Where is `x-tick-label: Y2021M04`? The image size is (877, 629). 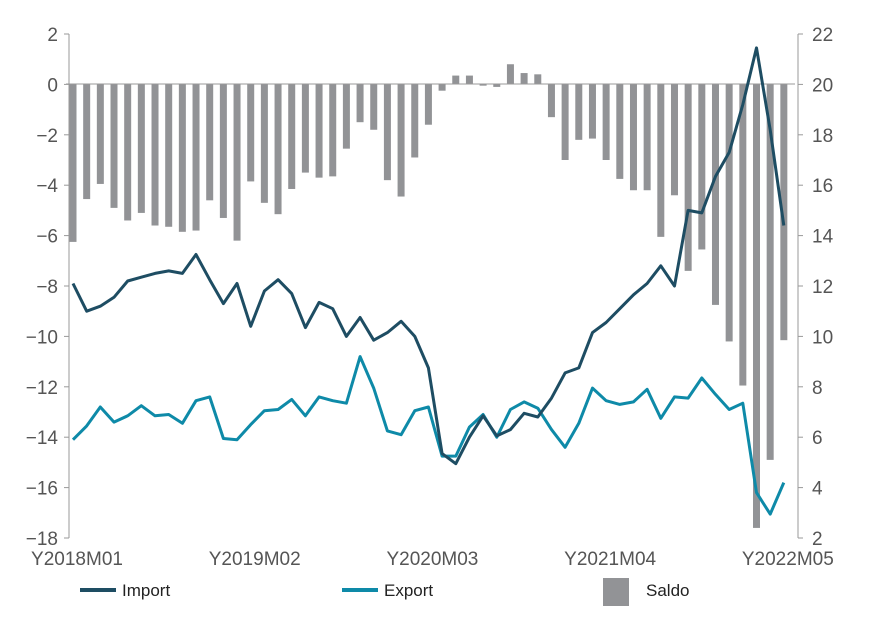
x-tick-label: Y2021M04 is located at coordinates (610, 559).